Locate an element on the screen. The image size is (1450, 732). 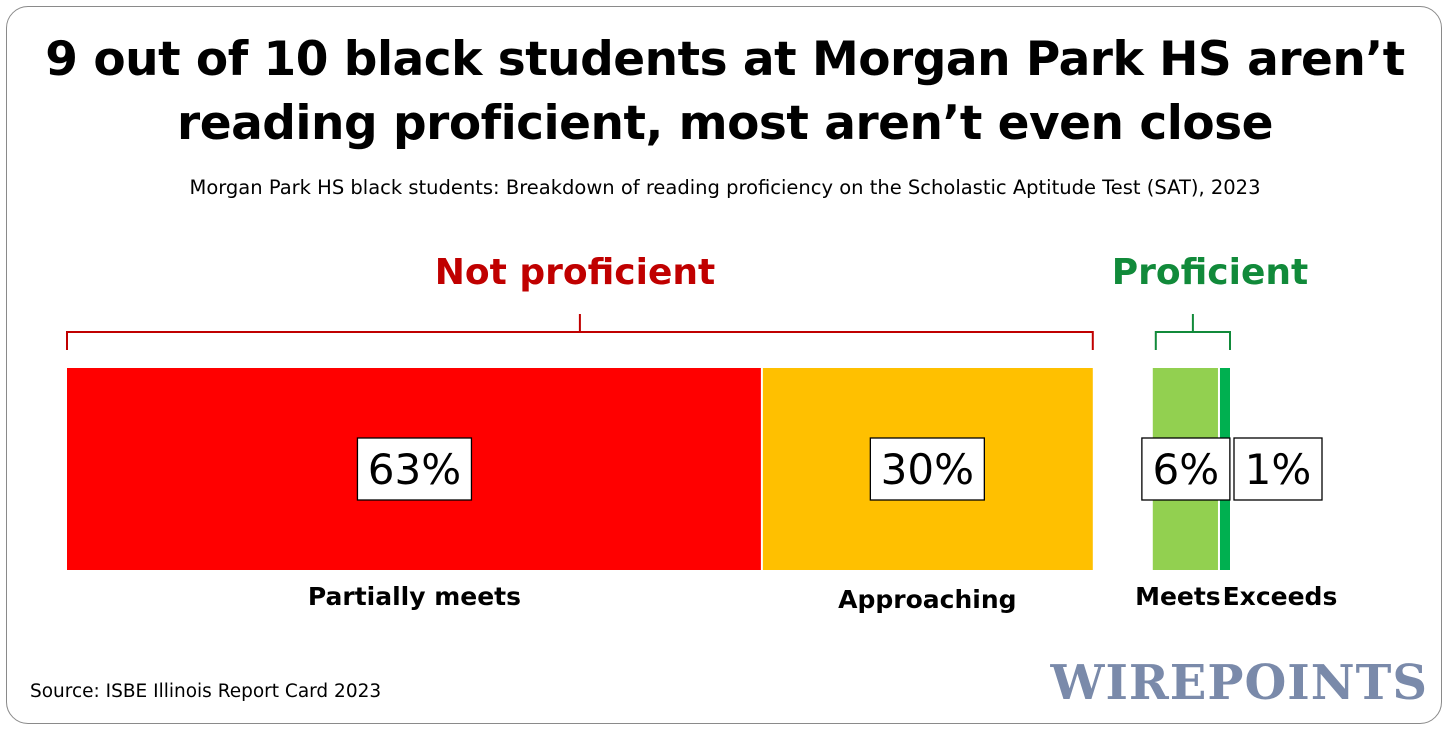
data-label-partially-meets: 63% is located at coordinates (414, 469).